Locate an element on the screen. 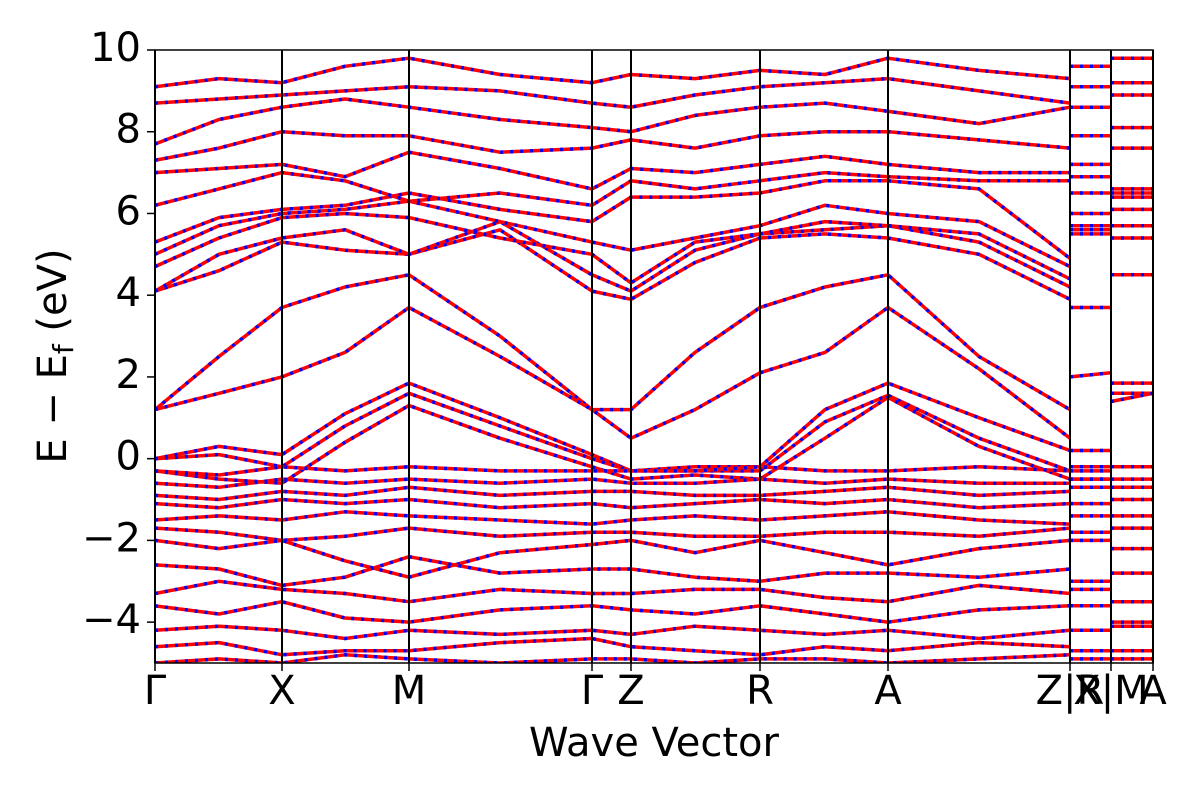  y-axis-label: E − Ef (eV) is located at coordinates (55, 355).